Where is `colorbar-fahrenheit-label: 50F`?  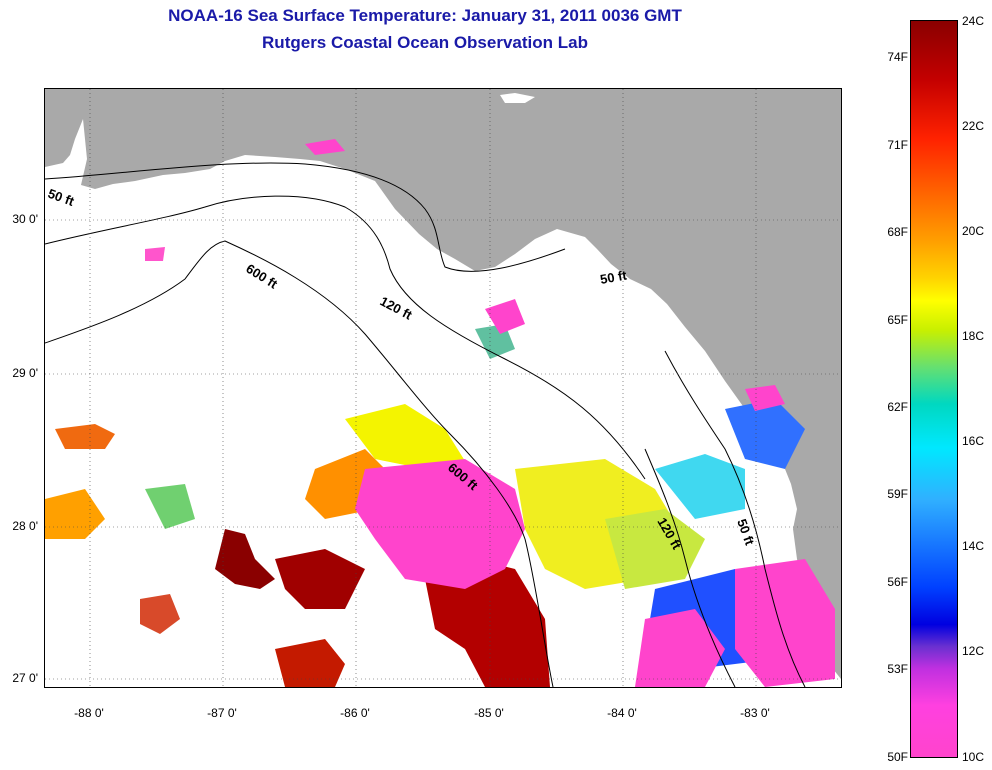
colorbar-fahrenheit-label: 50F is located at coordinates (897, 757).